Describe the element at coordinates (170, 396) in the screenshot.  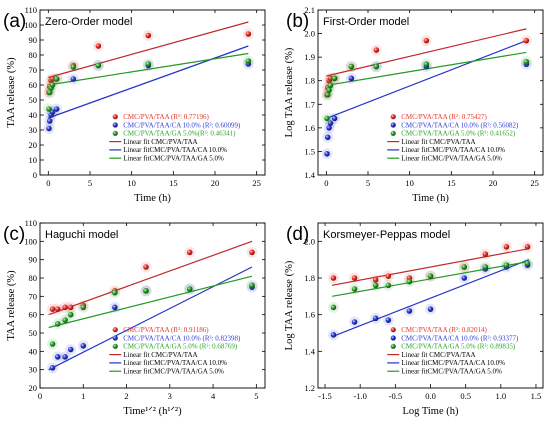
I see `x-tick-label: 3` at that location.